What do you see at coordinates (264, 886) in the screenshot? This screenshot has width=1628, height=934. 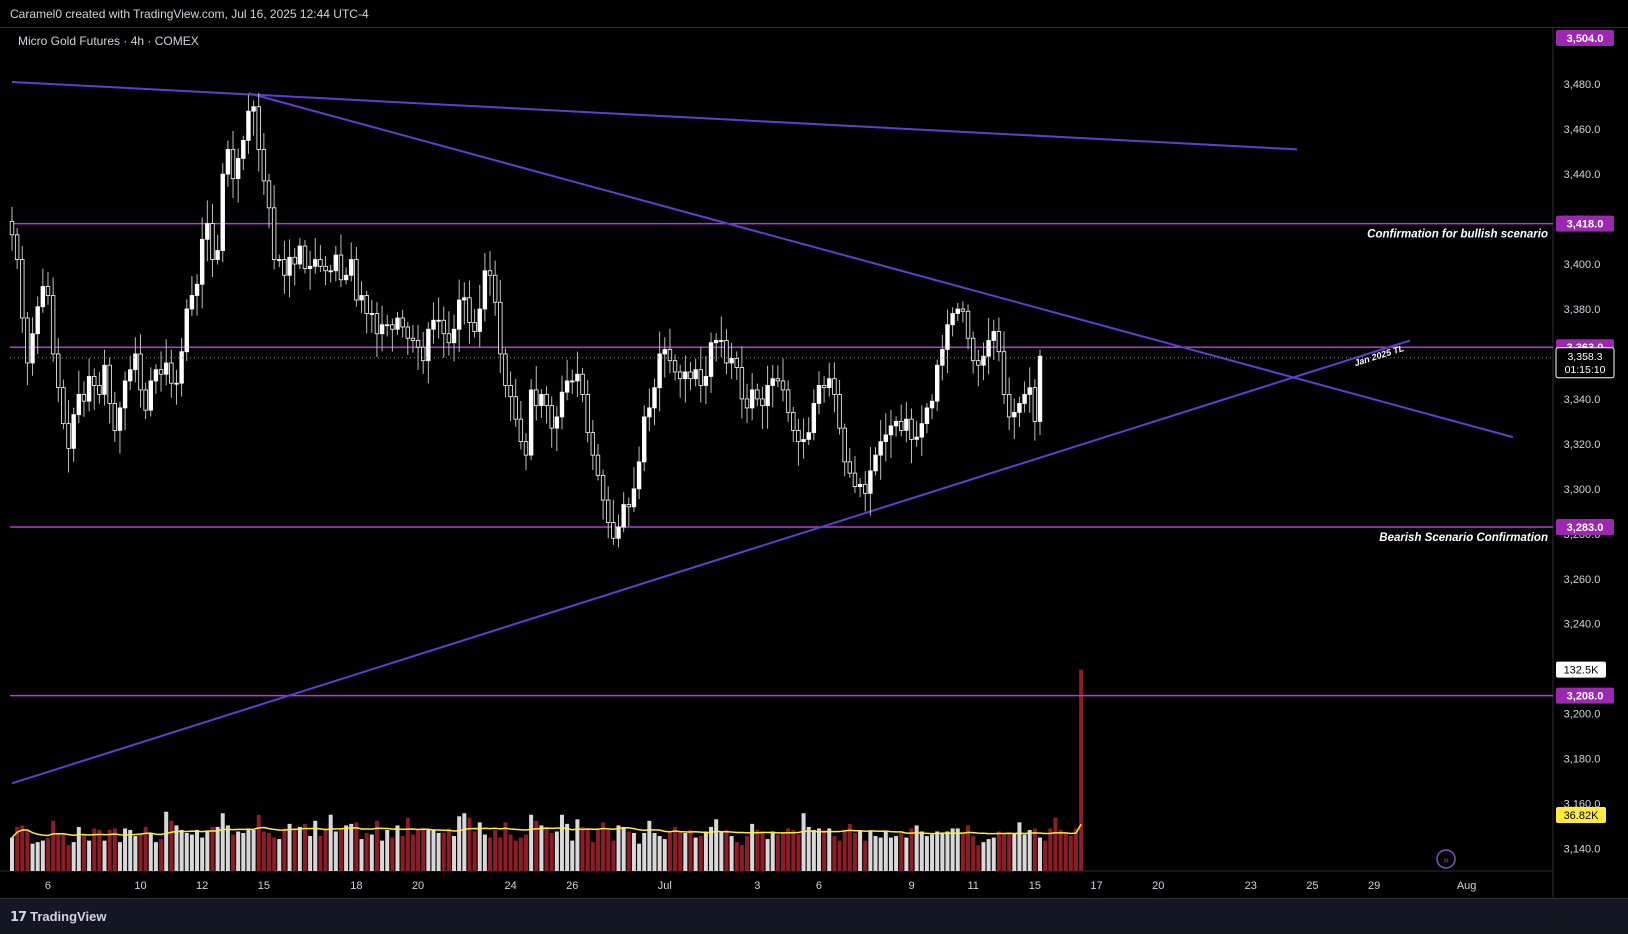 I see `x-tick-label: 15` at bounding box center [264, 886].